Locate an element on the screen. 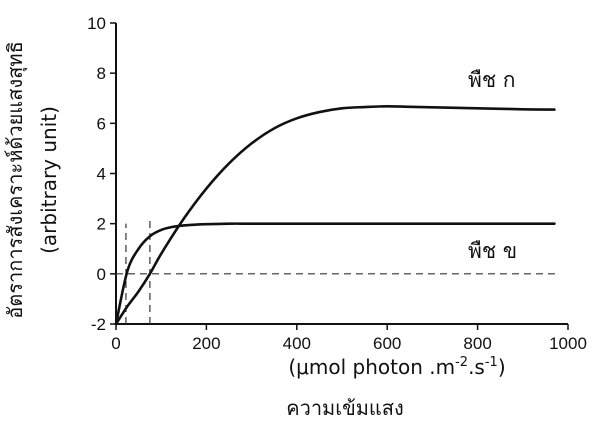  y-tick-label: 0 is located at coordinates (101, 274).